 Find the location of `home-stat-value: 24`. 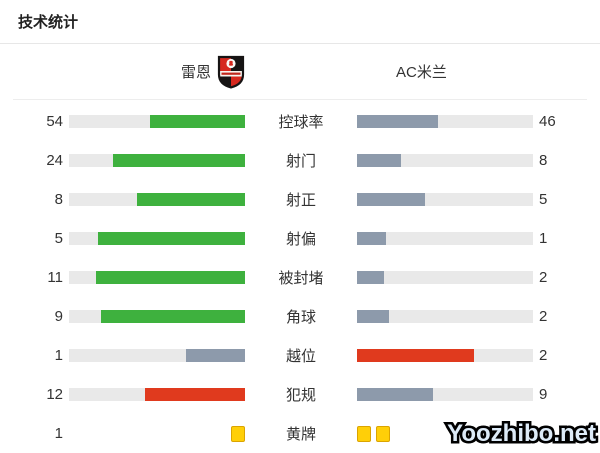

home-stat-value: 24 is located at coordinates (54, 160).